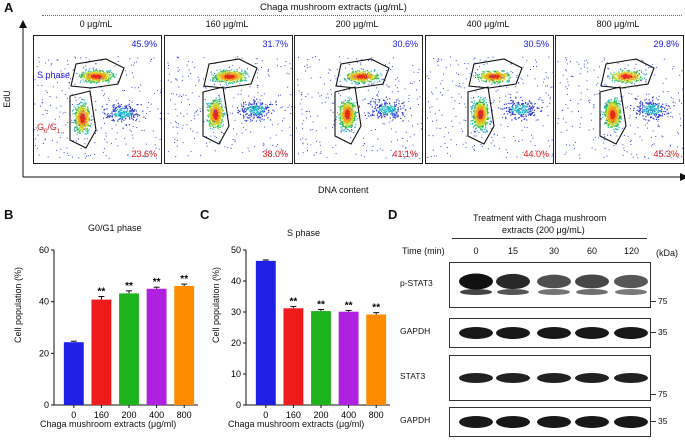 The height and width of the screenshot is (441, 685). Describe the element at coordinates (23, 98) in the screenshot. I see `panel-a-y-arrow` at that location.